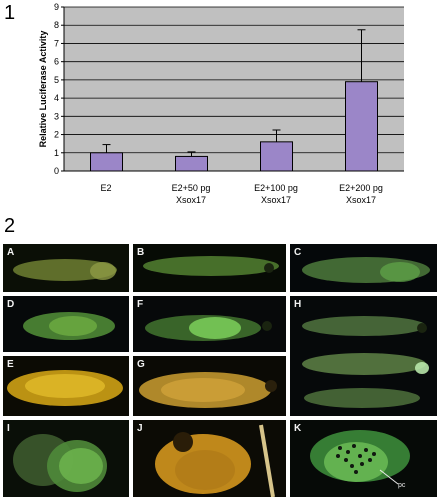  What do you see at coordinates (56, 153) in the screenshot?
I see `y-tick-label: 1` at bounding box center [56, 153].